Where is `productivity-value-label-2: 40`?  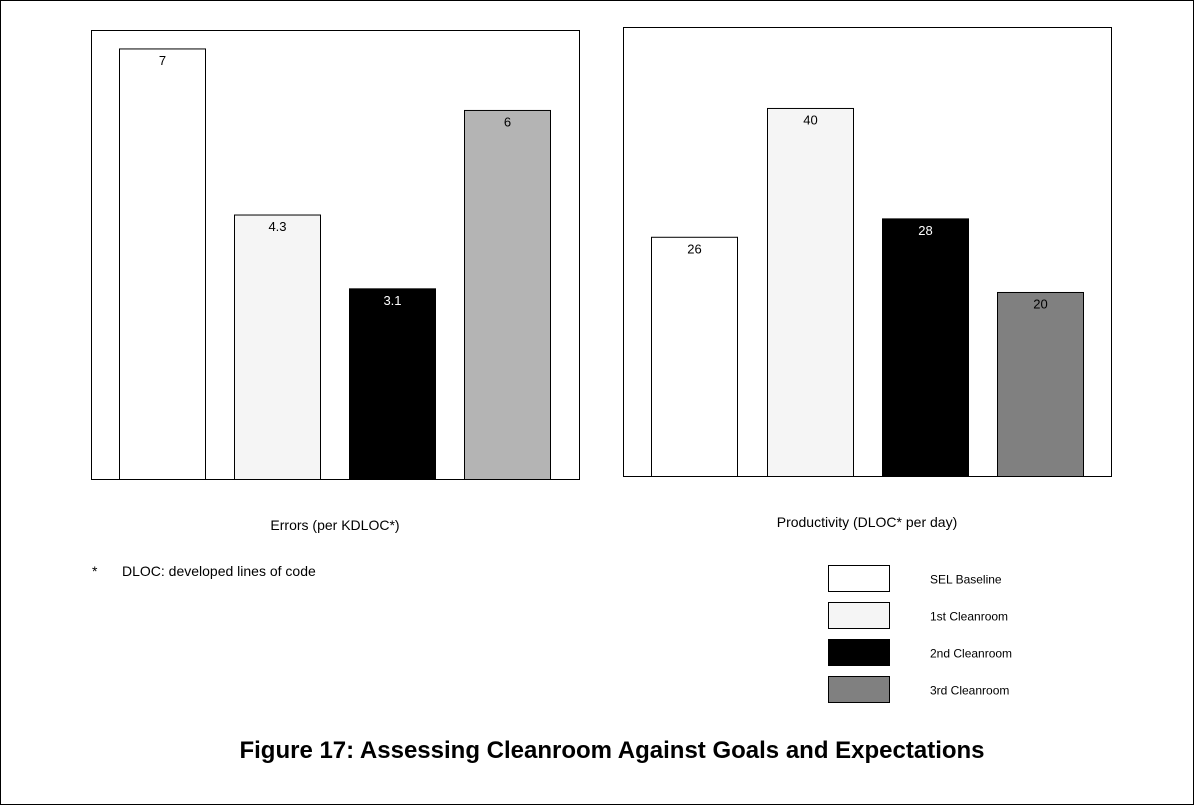
productivity-value-label-2: 40 is located at coordinates (810, 119).